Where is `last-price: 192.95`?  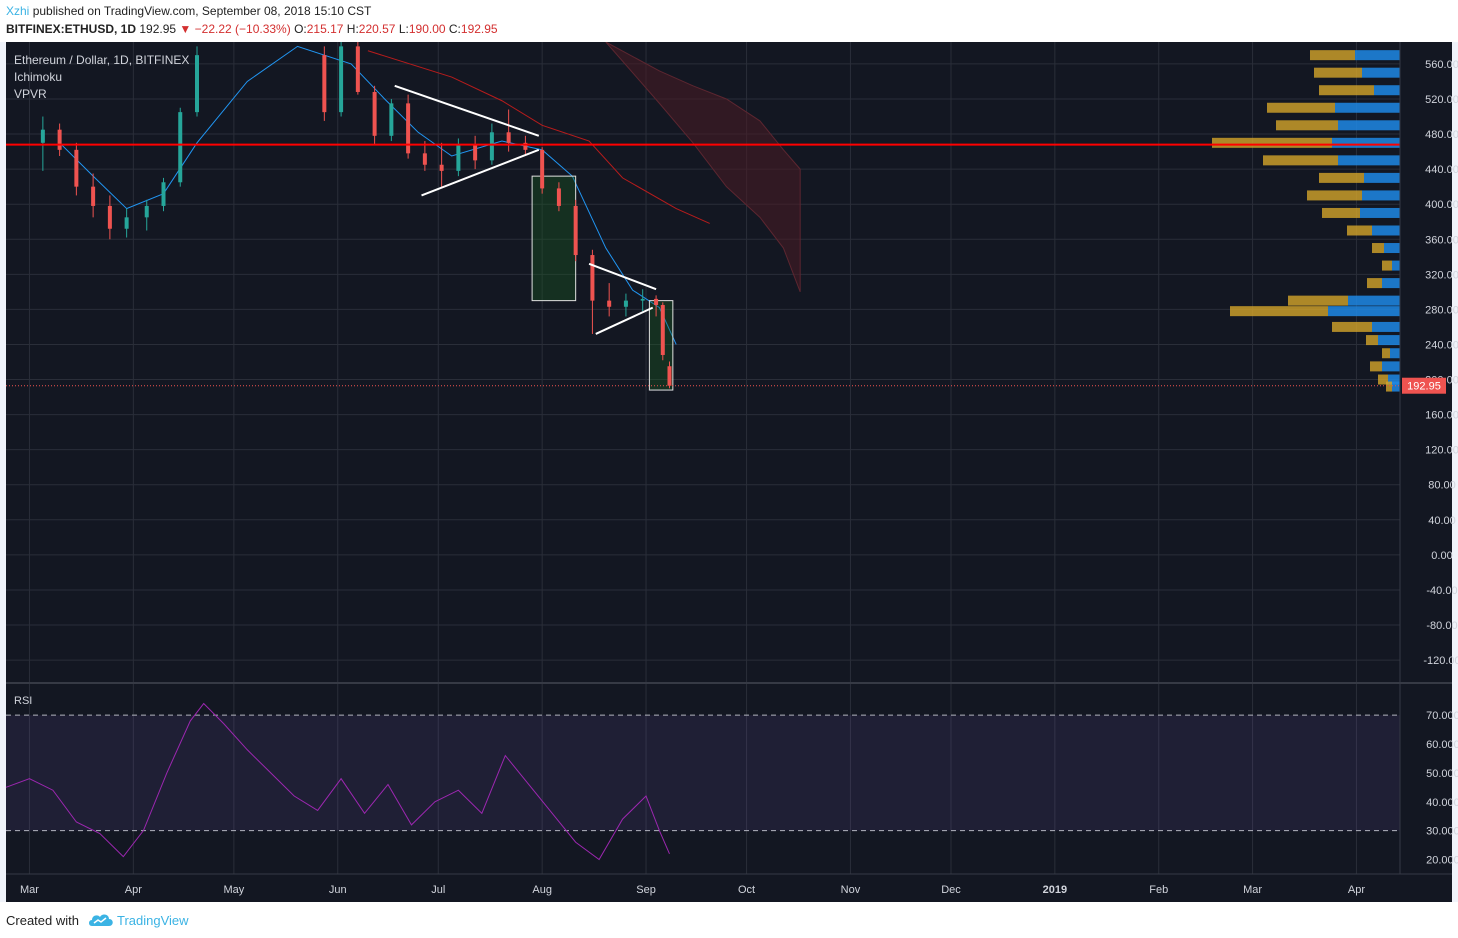
last-price: 192.95 is located at coordinates (158, 29).